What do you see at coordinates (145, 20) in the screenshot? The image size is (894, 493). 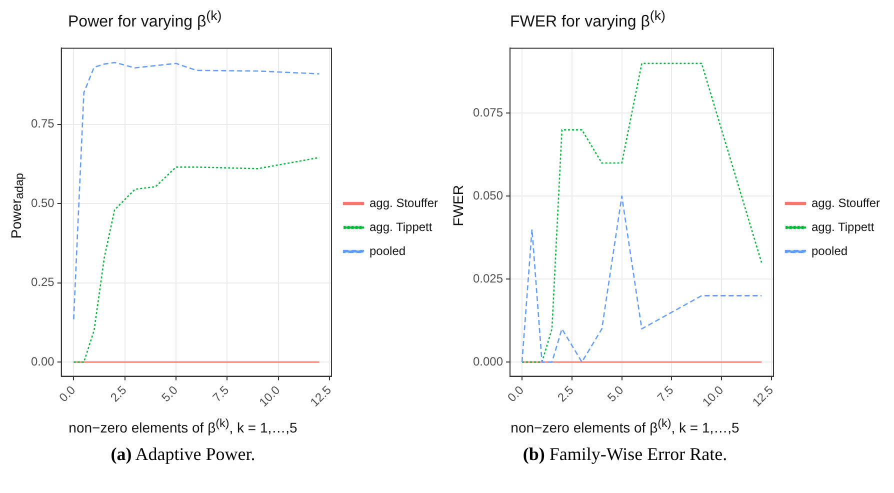 I see `chart-title: Power for varying β$^{(k)}$` at bounding box center [145, 20].